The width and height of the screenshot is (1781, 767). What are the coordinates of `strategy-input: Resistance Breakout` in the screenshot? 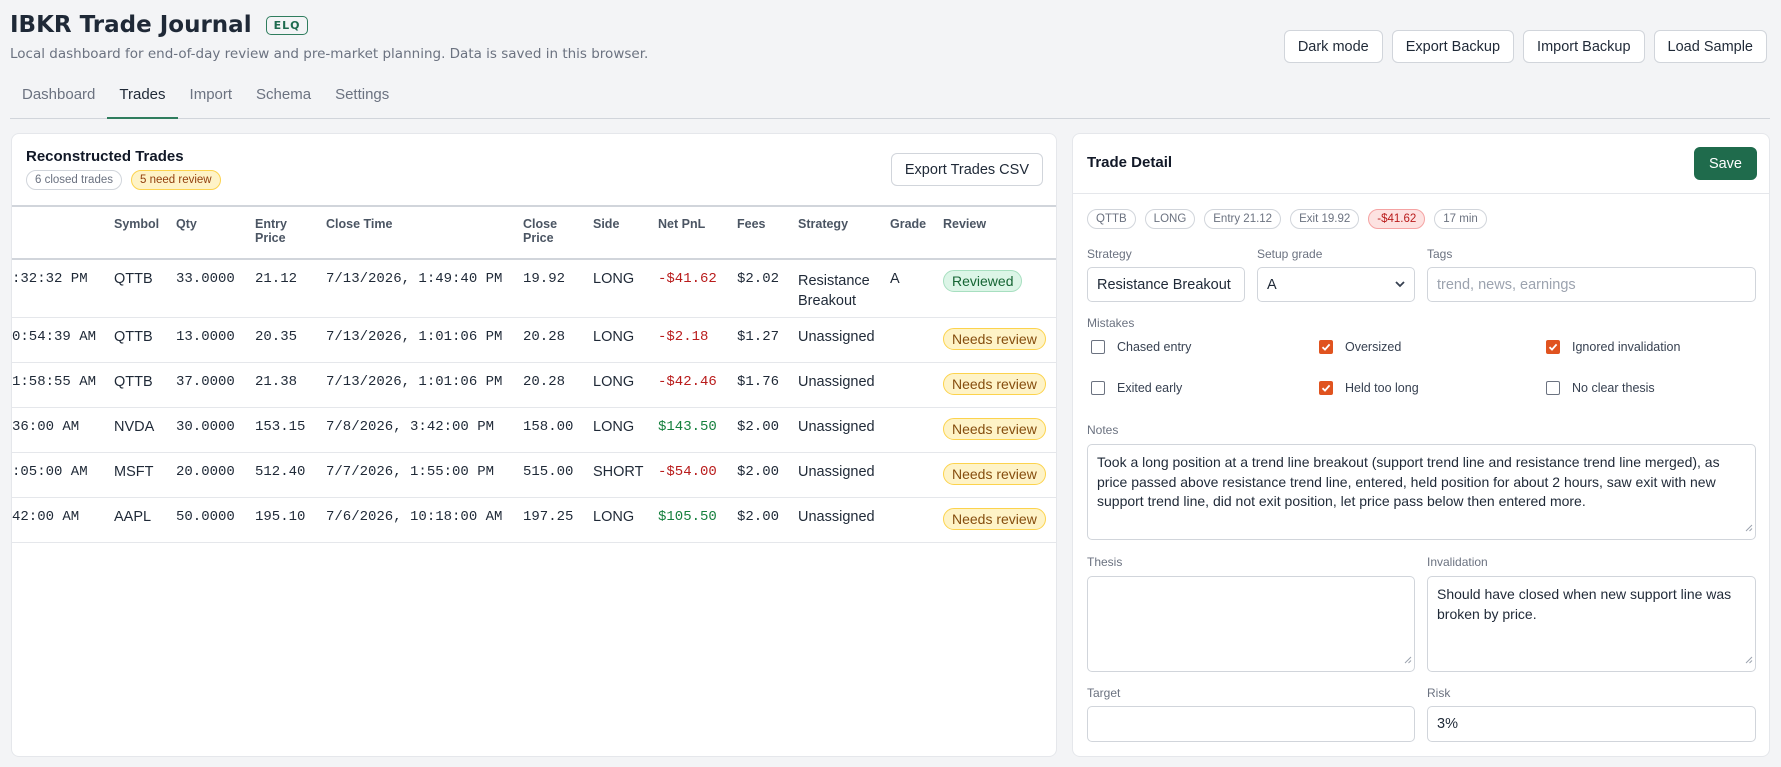 It's located at (1166, 284).